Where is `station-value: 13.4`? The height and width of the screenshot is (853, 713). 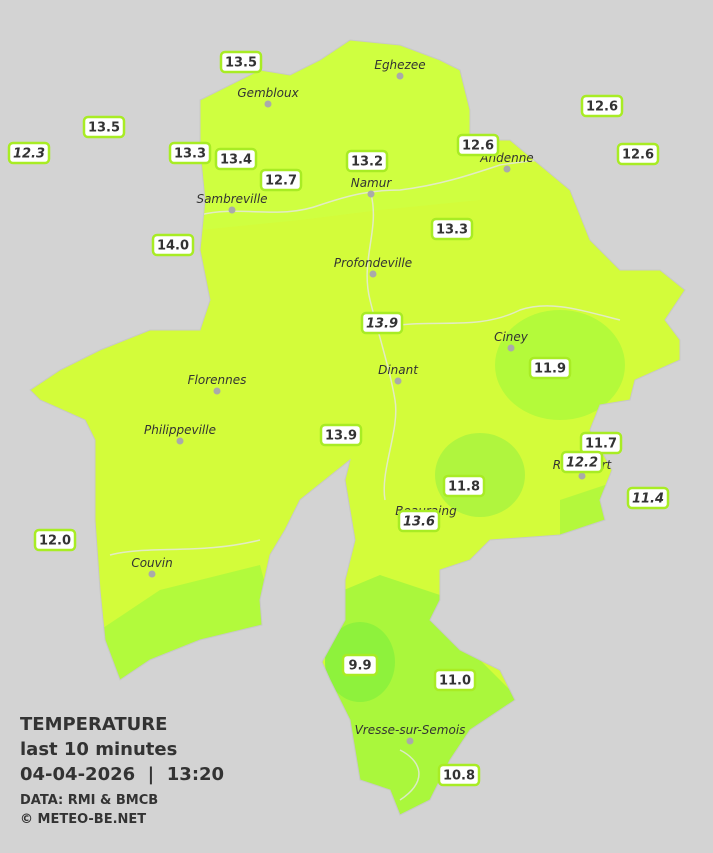
station-value: 13.4 is located at coordinates (236, 160).